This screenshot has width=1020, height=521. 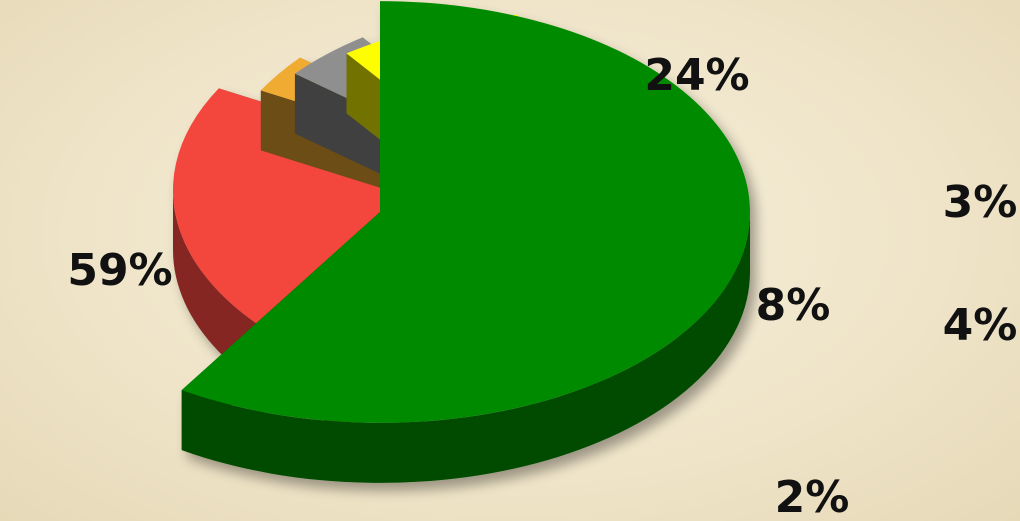 What do you see at coordinates (119, 270) in the screenshot?
I see `slice-label-1: 59%` at bounding box center [119, 270].